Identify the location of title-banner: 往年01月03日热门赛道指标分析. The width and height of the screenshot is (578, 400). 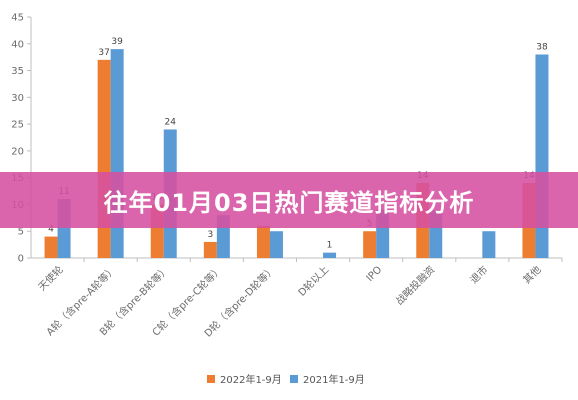
(289, 200).